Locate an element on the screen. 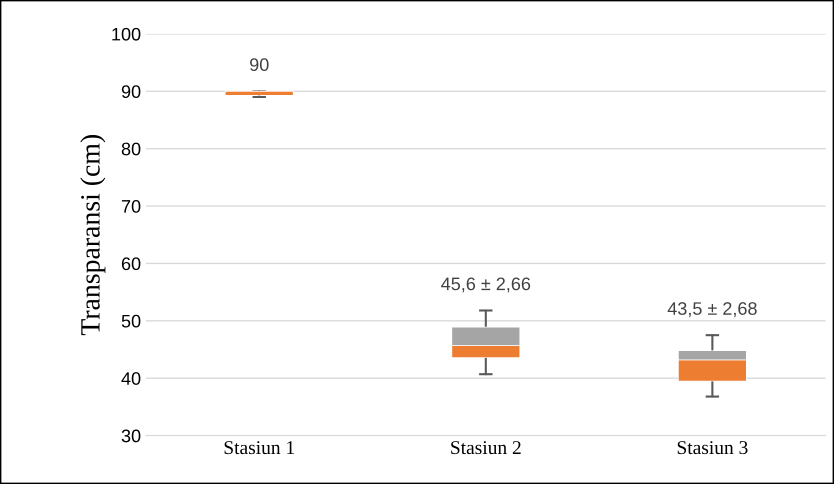  y-tick-label: 90 is located at coordinates (131, 91).